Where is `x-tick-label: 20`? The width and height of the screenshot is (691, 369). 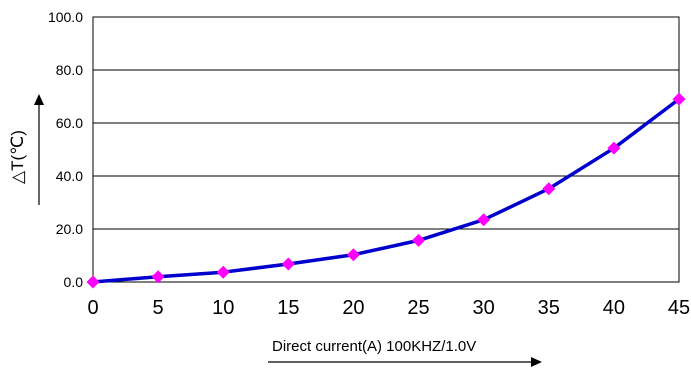 x-tick-label: 20 is located at coordinates (353, 308).